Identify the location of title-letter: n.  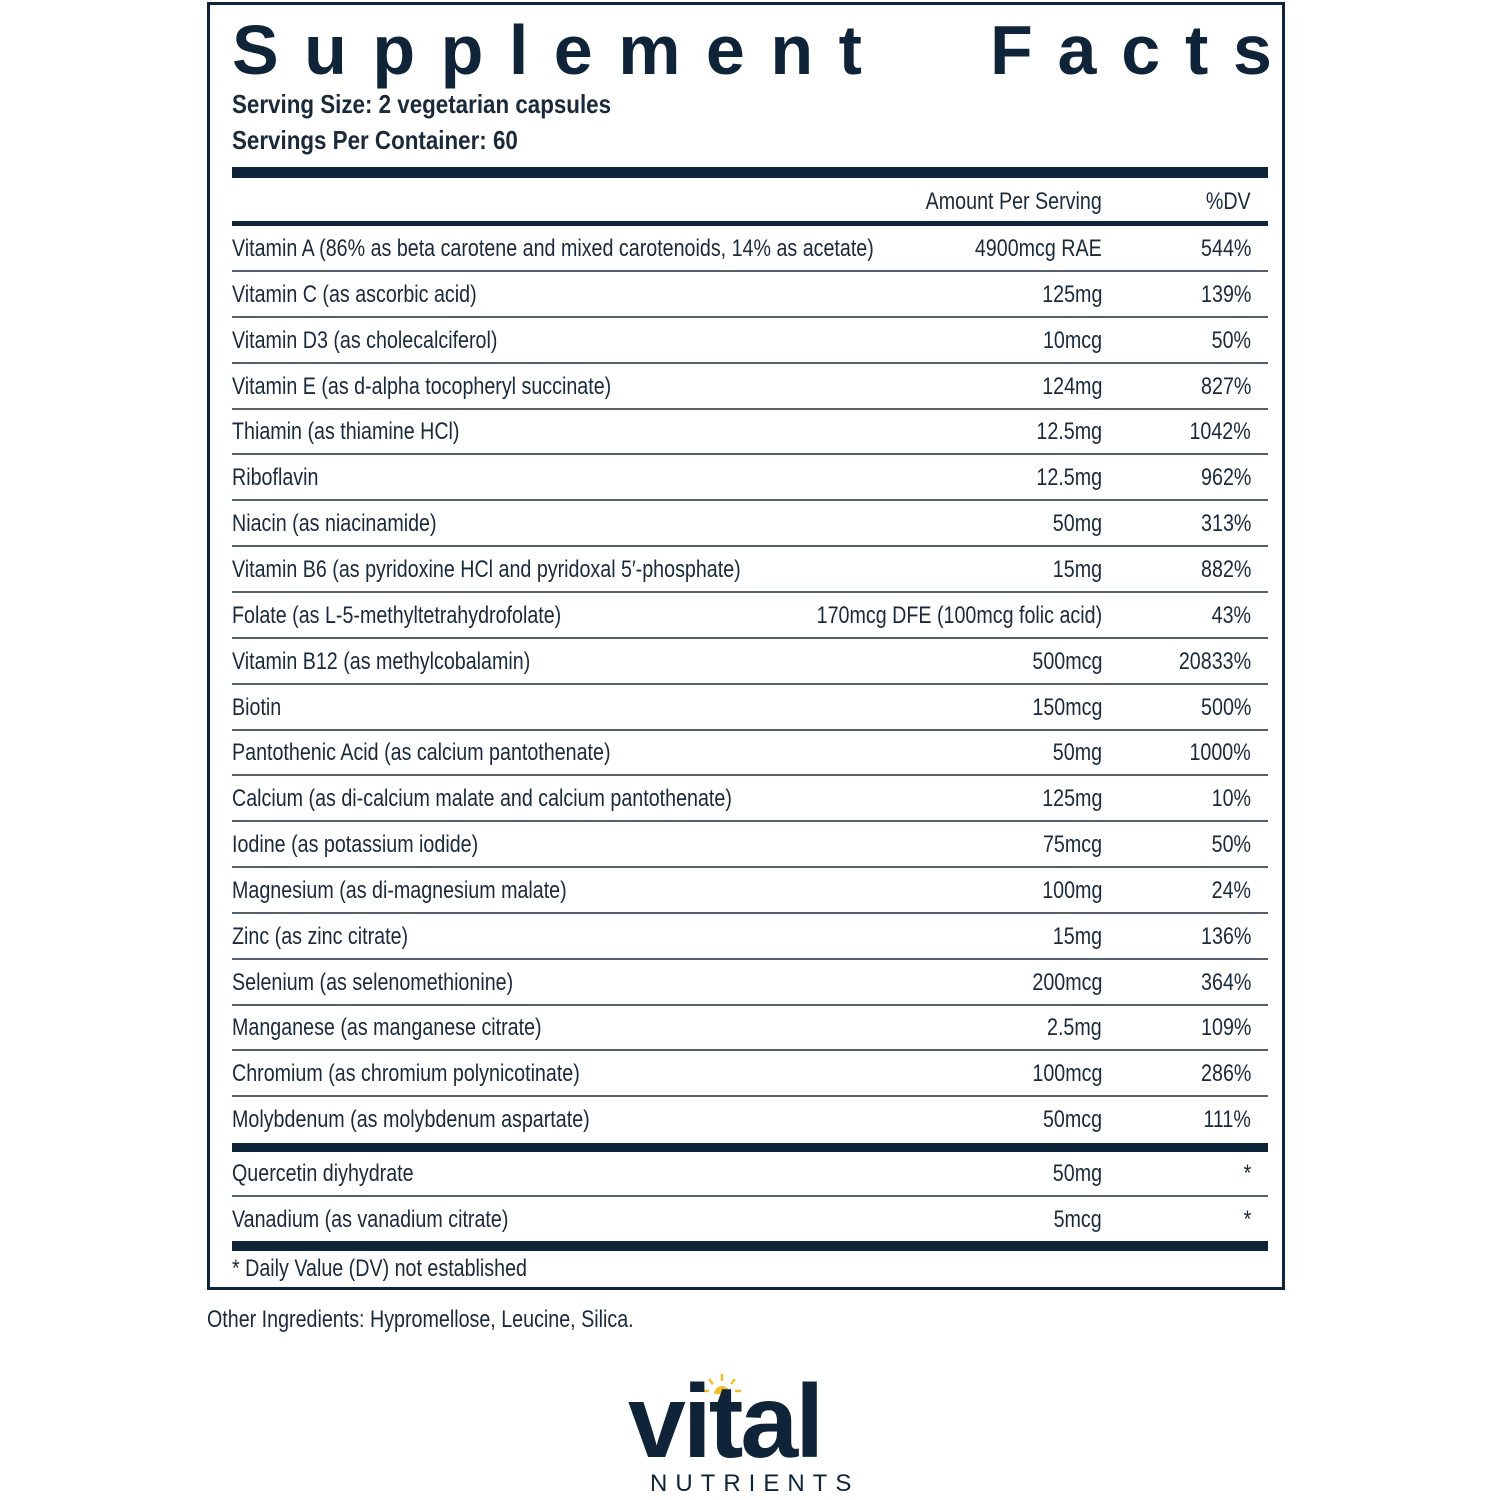
(792, 50).